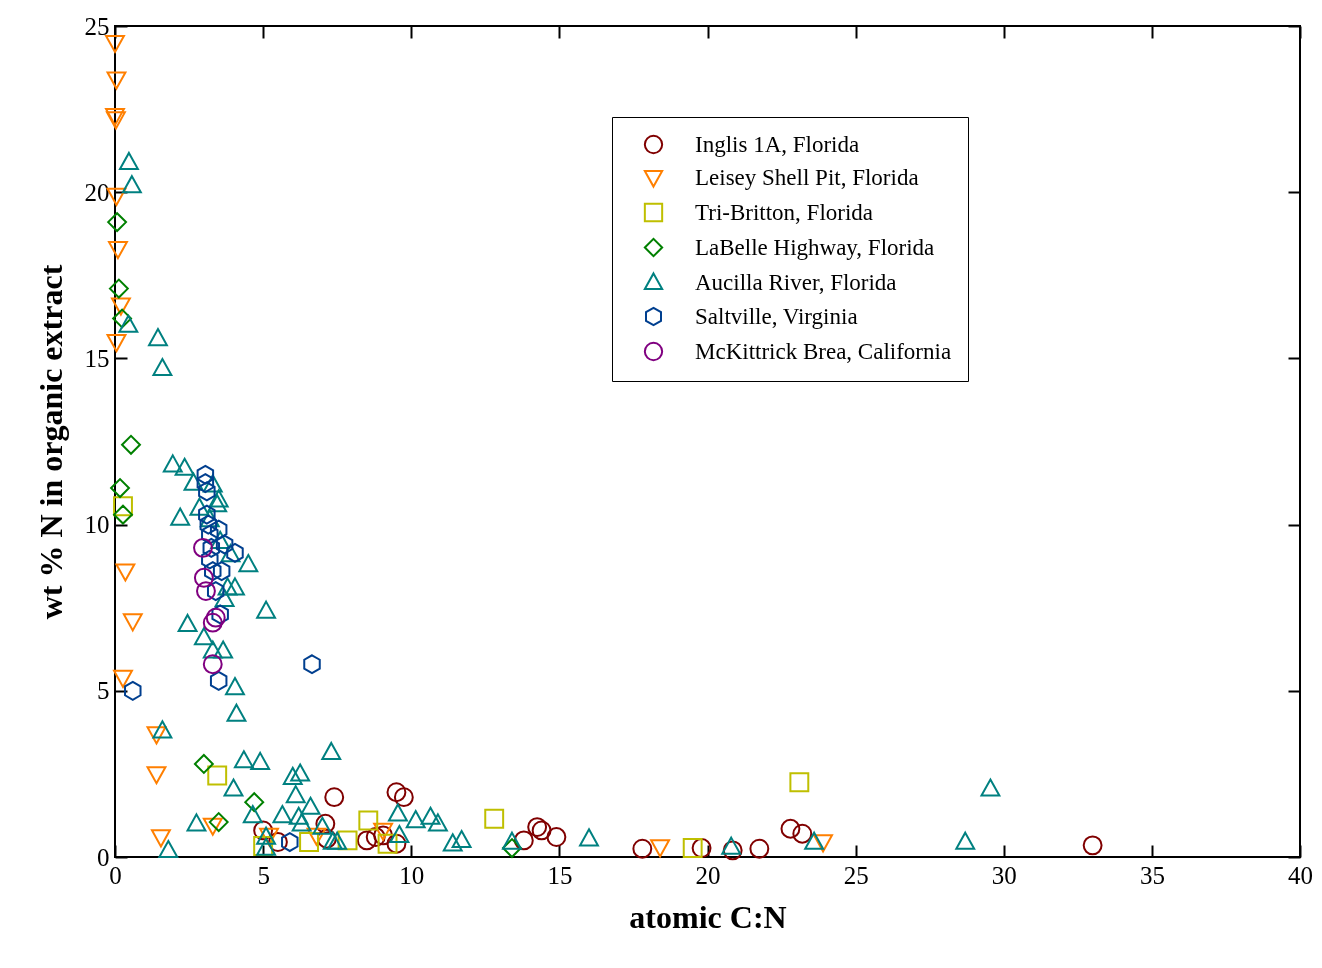 The image size is (1322, 968). What do you see at coordinates (103, 857) in the screenshot?
I see `y-tick-label: 0` at bounding box center [103, 857].